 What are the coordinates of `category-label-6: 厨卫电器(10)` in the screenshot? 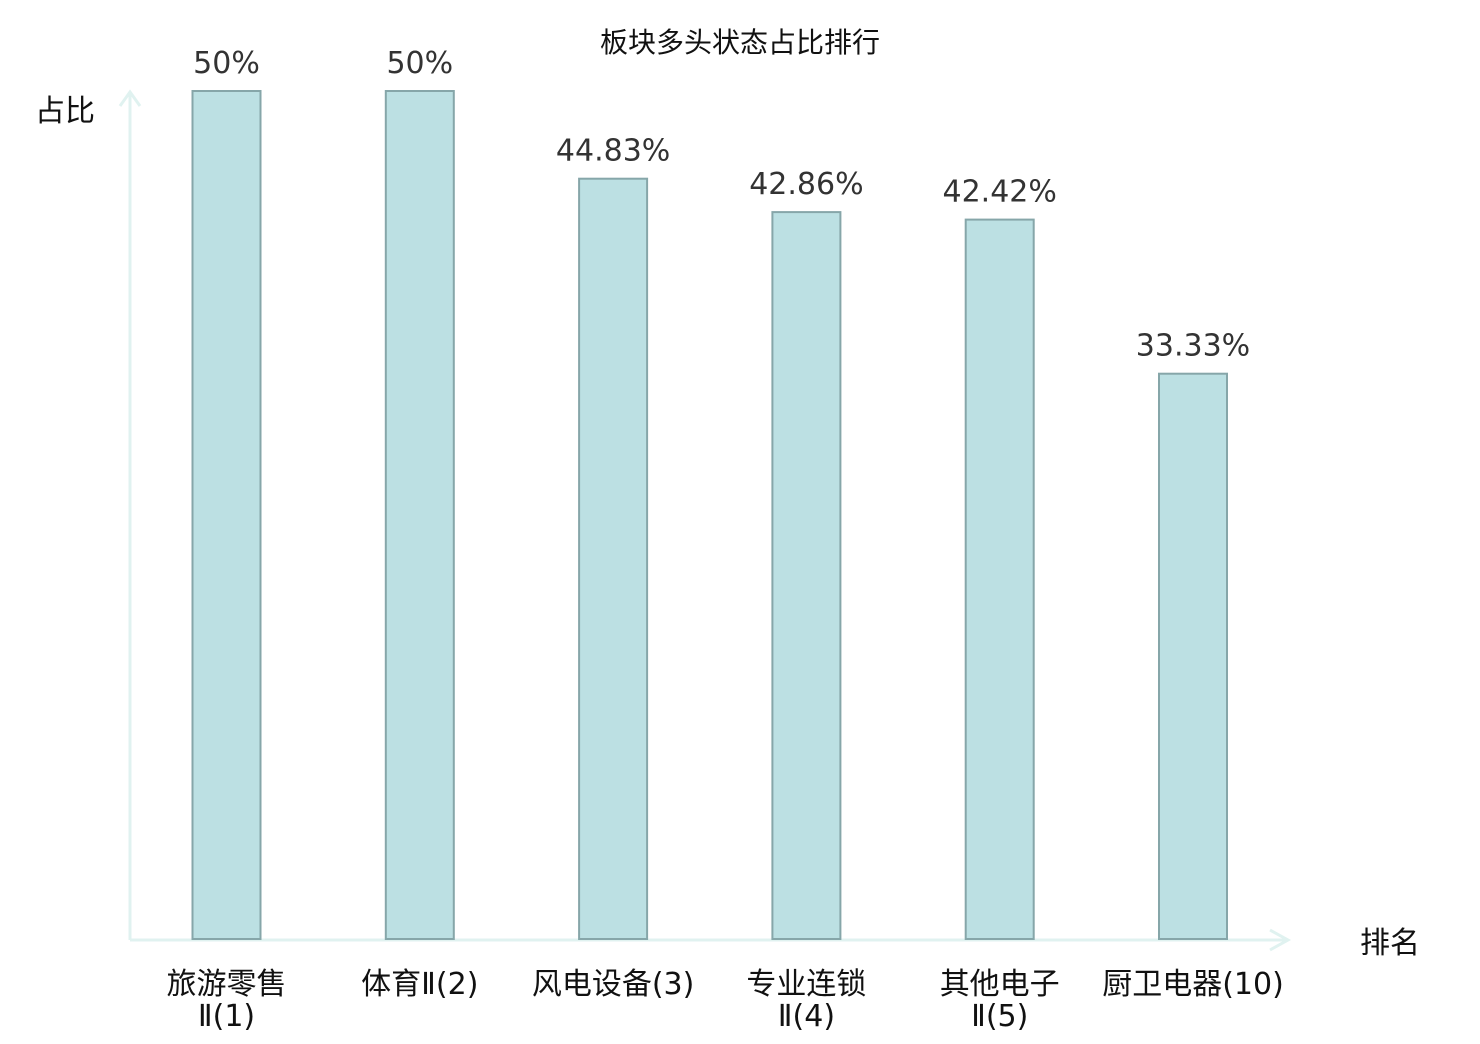 It's located at (1193, 984).